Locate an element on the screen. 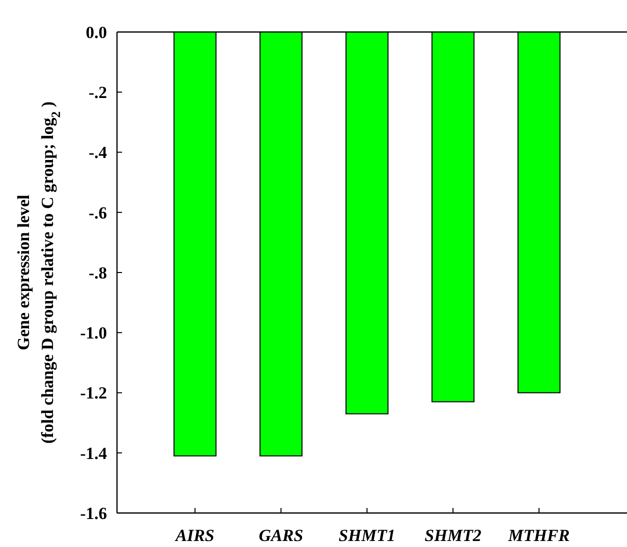 This screenshot has width=627, height=547. y-tick-label: -1.6 is located at coordinates (93, 513).